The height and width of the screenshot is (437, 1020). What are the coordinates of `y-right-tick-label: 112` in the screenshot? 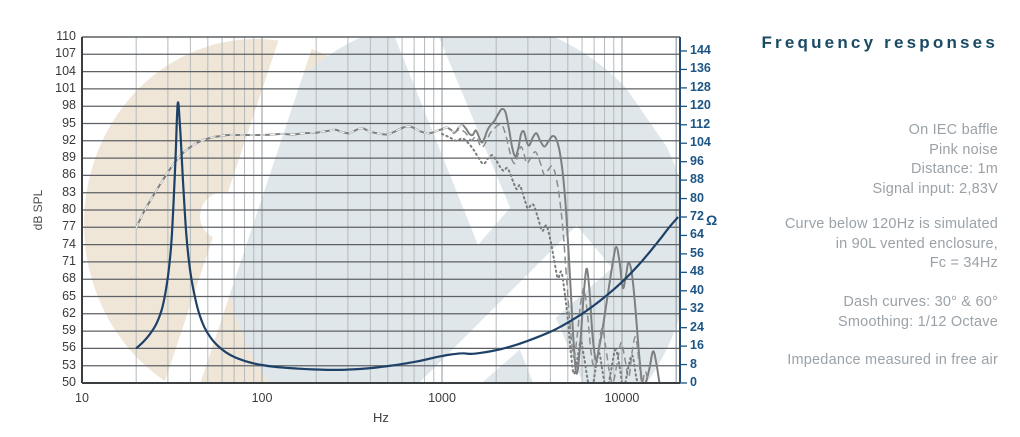 It's located at (700, 123).